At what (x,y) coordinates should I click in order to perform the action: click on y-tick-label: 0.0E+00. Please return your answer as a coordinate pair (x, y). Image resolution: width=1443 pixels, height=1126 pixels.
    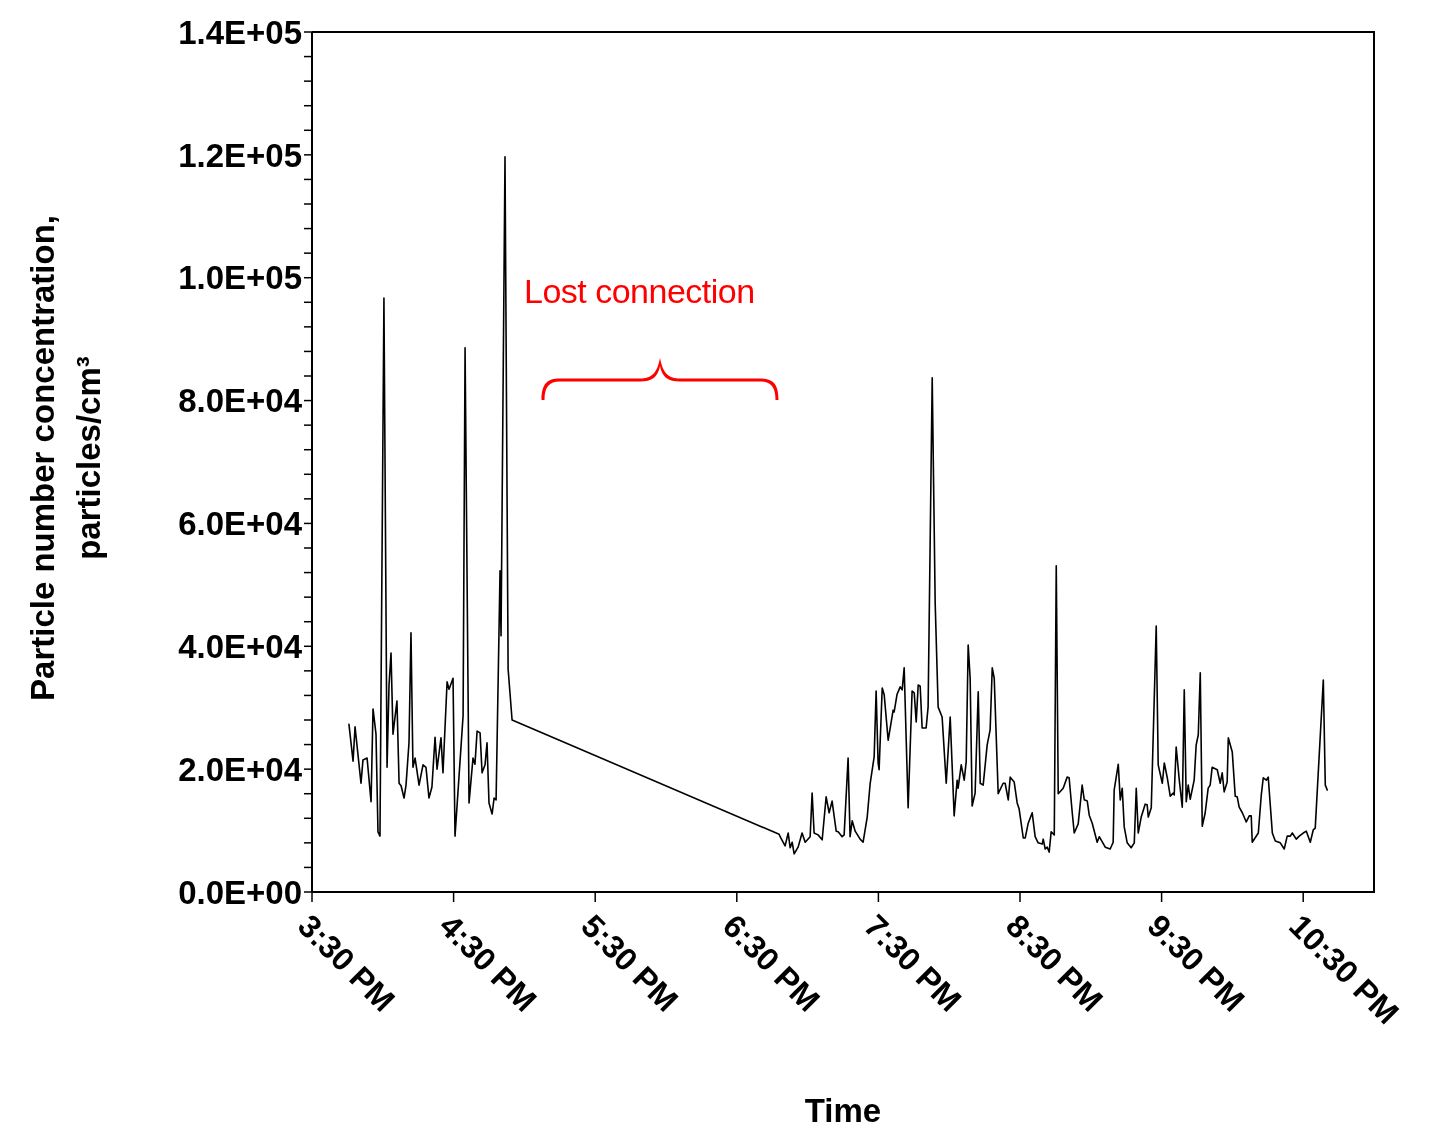
    Looking at the image, I should click on (240, 892).